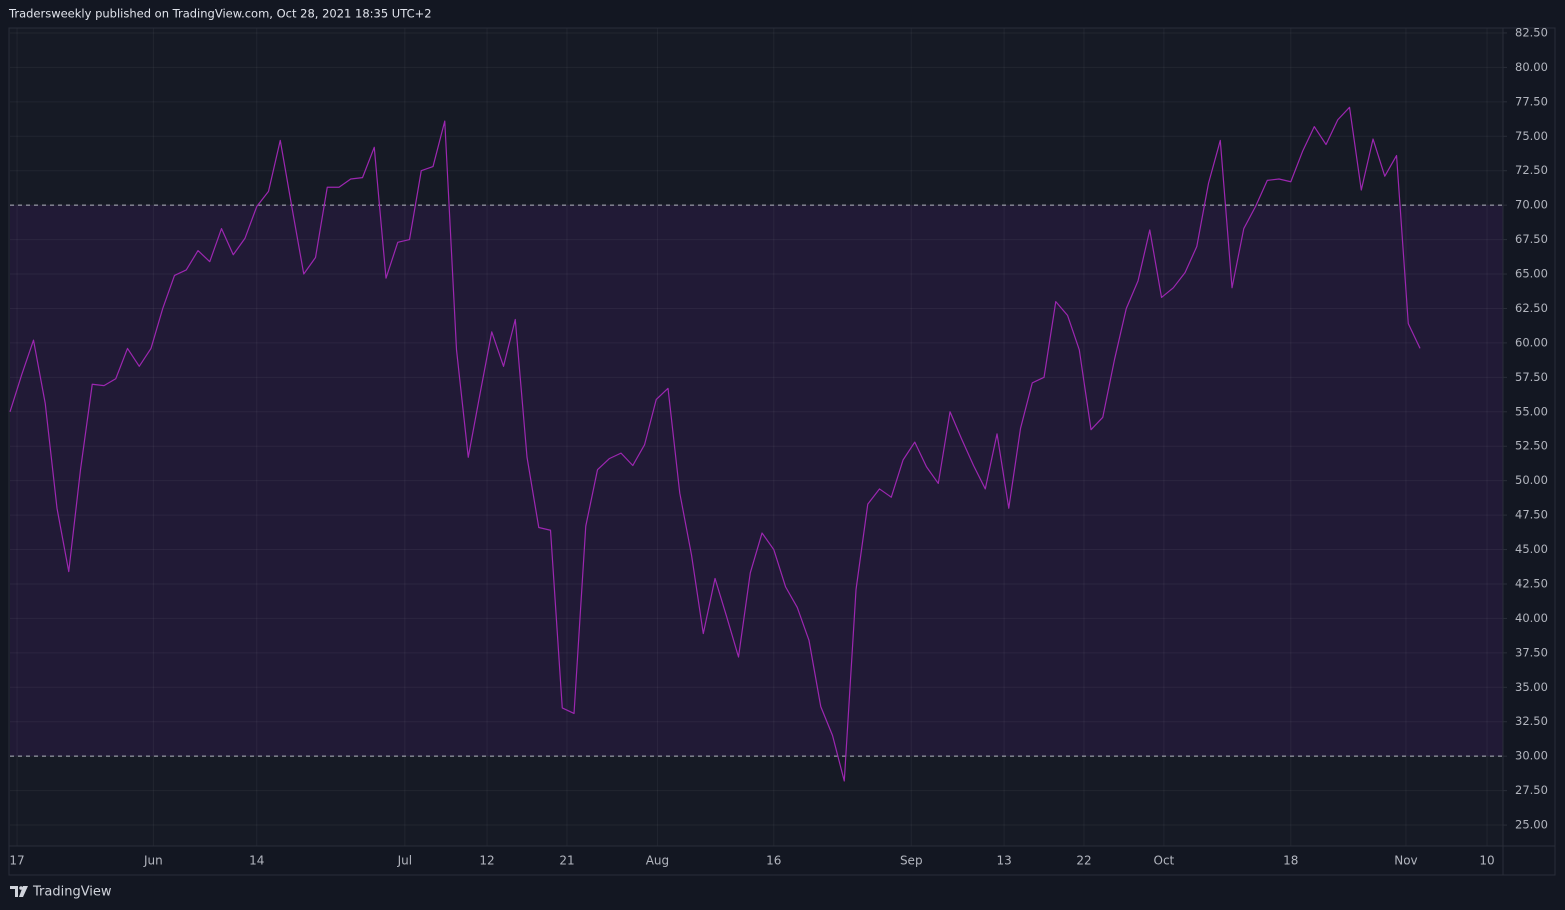 The image size is (1565, 910). Describe the element at coordinates (1531, 515) in the screenshot. I see `y-tick-label: 47.50` at that location.